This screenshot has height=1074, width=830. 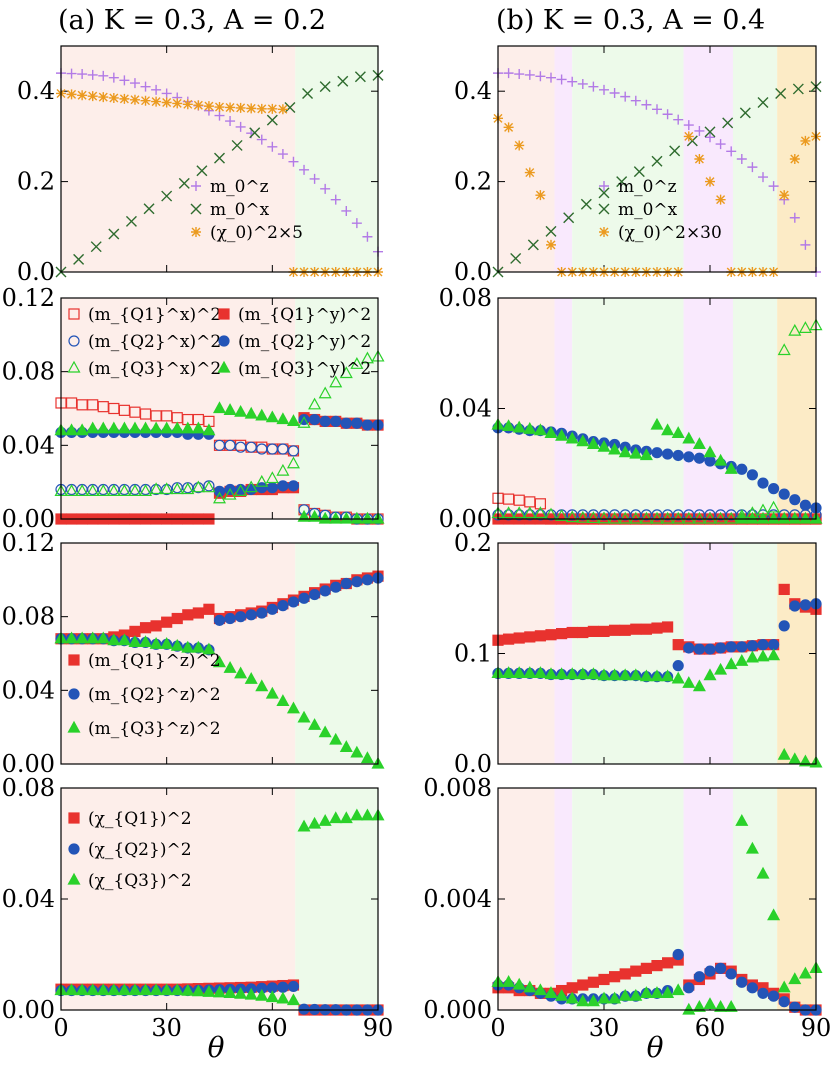 What do you see at coordinates (239, 187) in the screenshot?
I see `legend-label-a1-0: m_0^z` at bounding box center [239, 187].